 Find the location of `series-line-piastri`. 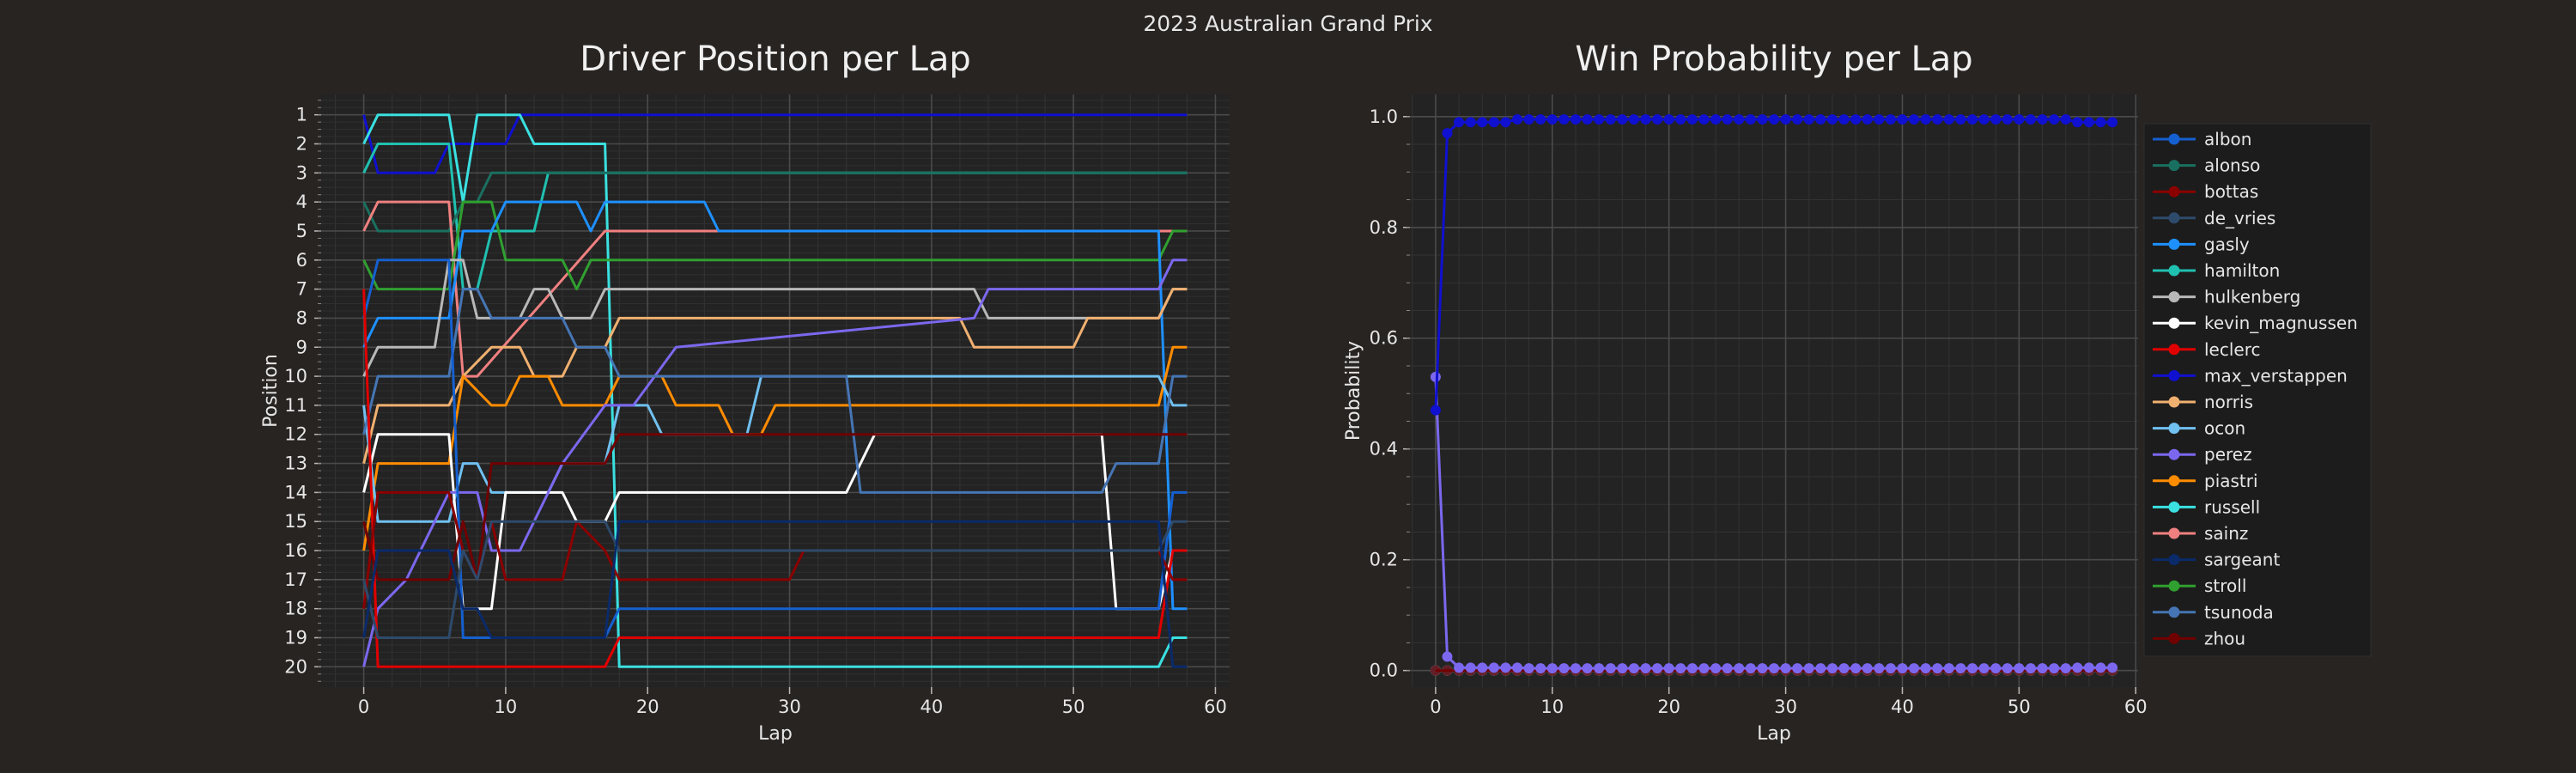

series-line-piastri is located at coordinates (775, 448).